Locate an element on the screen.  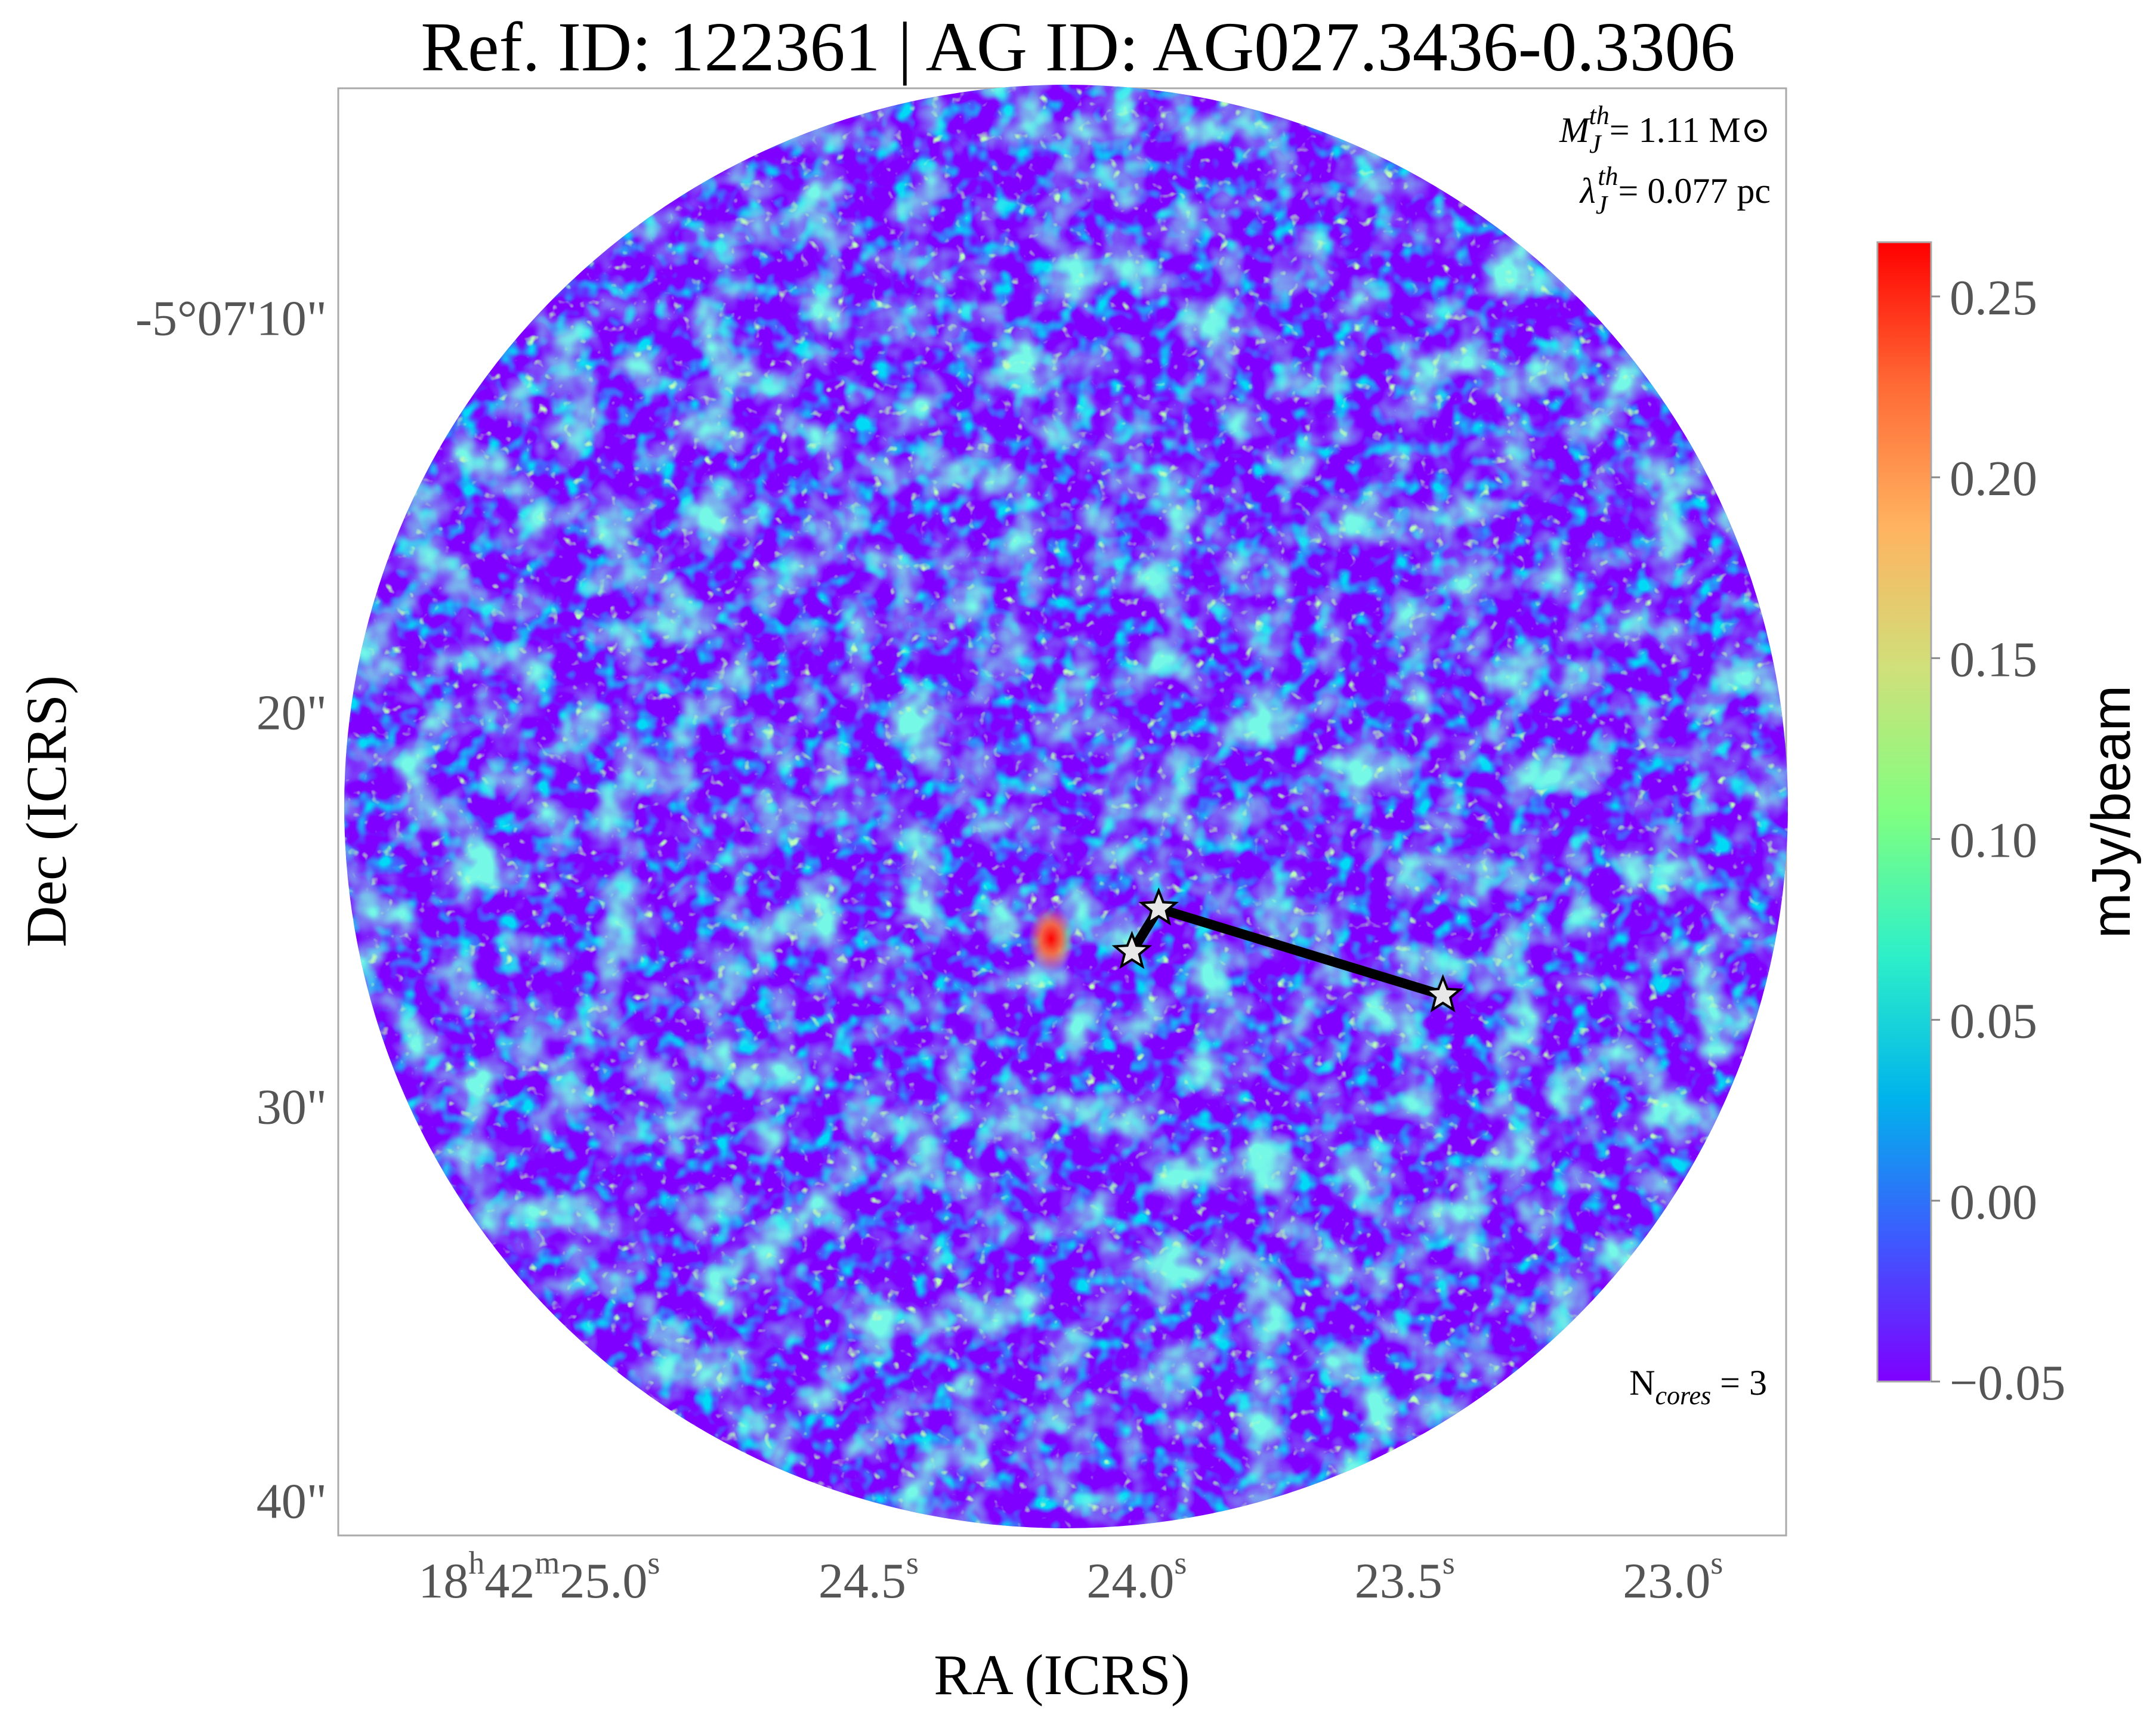
colorbar-tick-label: 0.00 is located at coordinates (1993, 1202).